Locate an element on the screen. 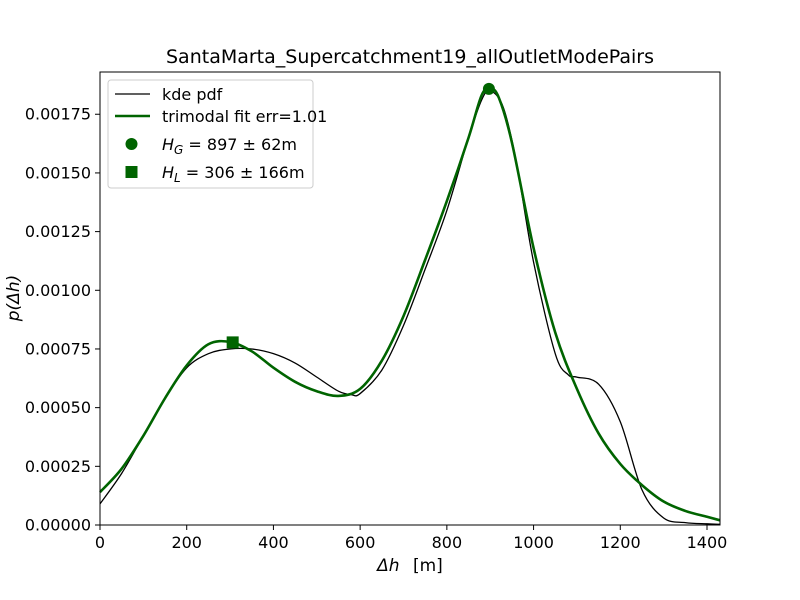 The height and width of the screenshot is (600, 800). y-axis-label: p(Δh) is located at coordinates (14, 298).